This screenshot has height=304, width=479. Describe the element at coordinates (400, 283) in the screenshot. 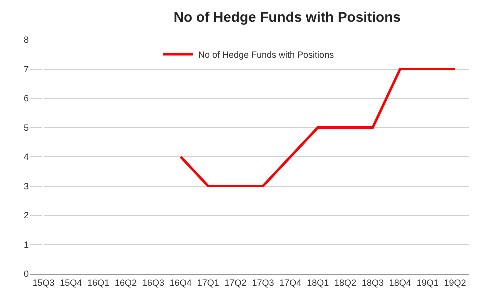

I see `x-tick-label: 18Q4` at that location.